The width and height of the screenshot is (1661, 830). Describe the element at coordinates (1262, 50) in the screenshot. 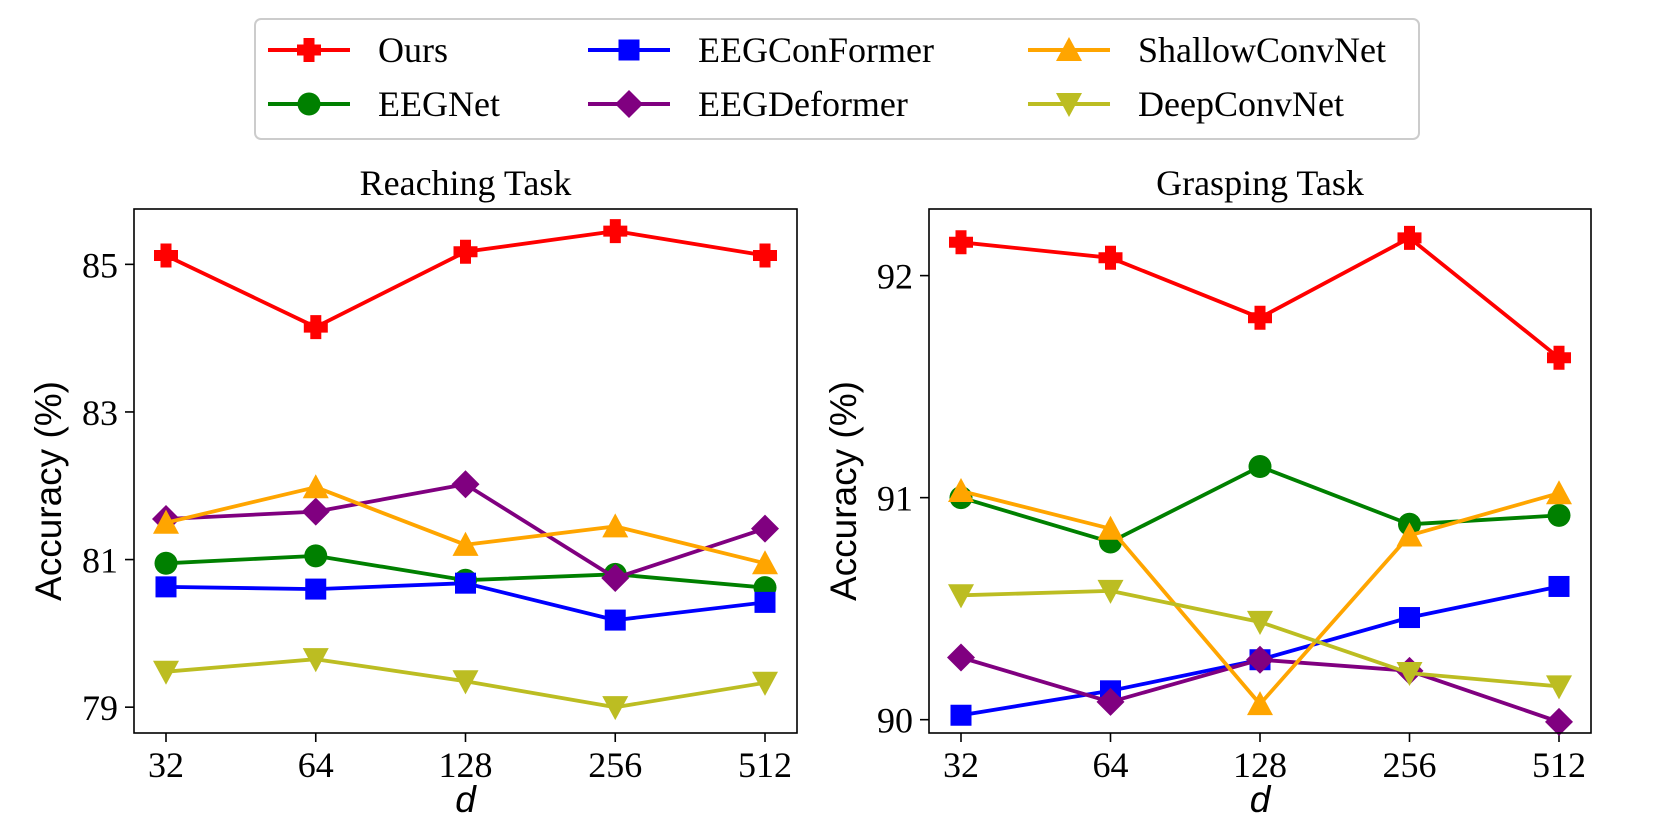

I see `legend-label-shallowconvnet: ShallowConvNet` at that location.